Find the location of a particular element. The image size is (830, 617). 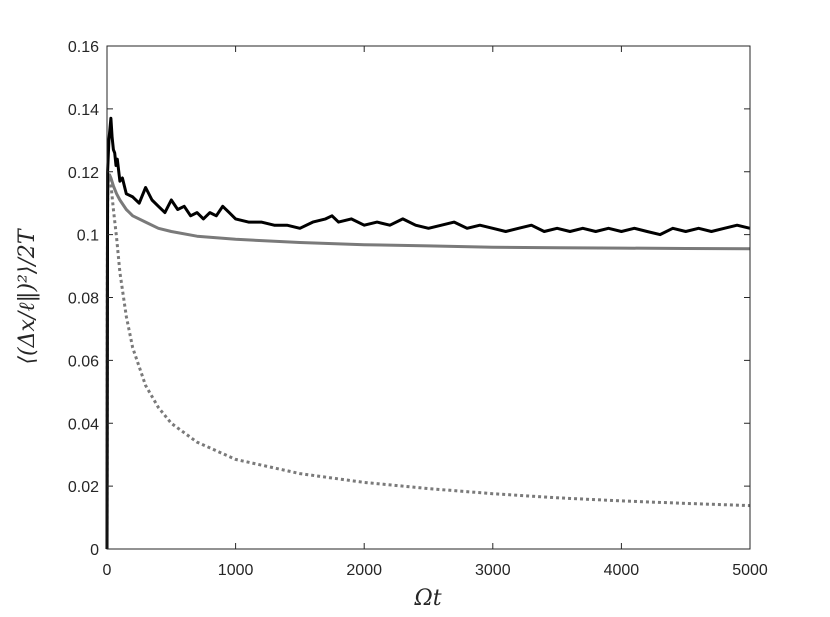

y-tick-label: 0.1 is located at coordinates (88, 236).